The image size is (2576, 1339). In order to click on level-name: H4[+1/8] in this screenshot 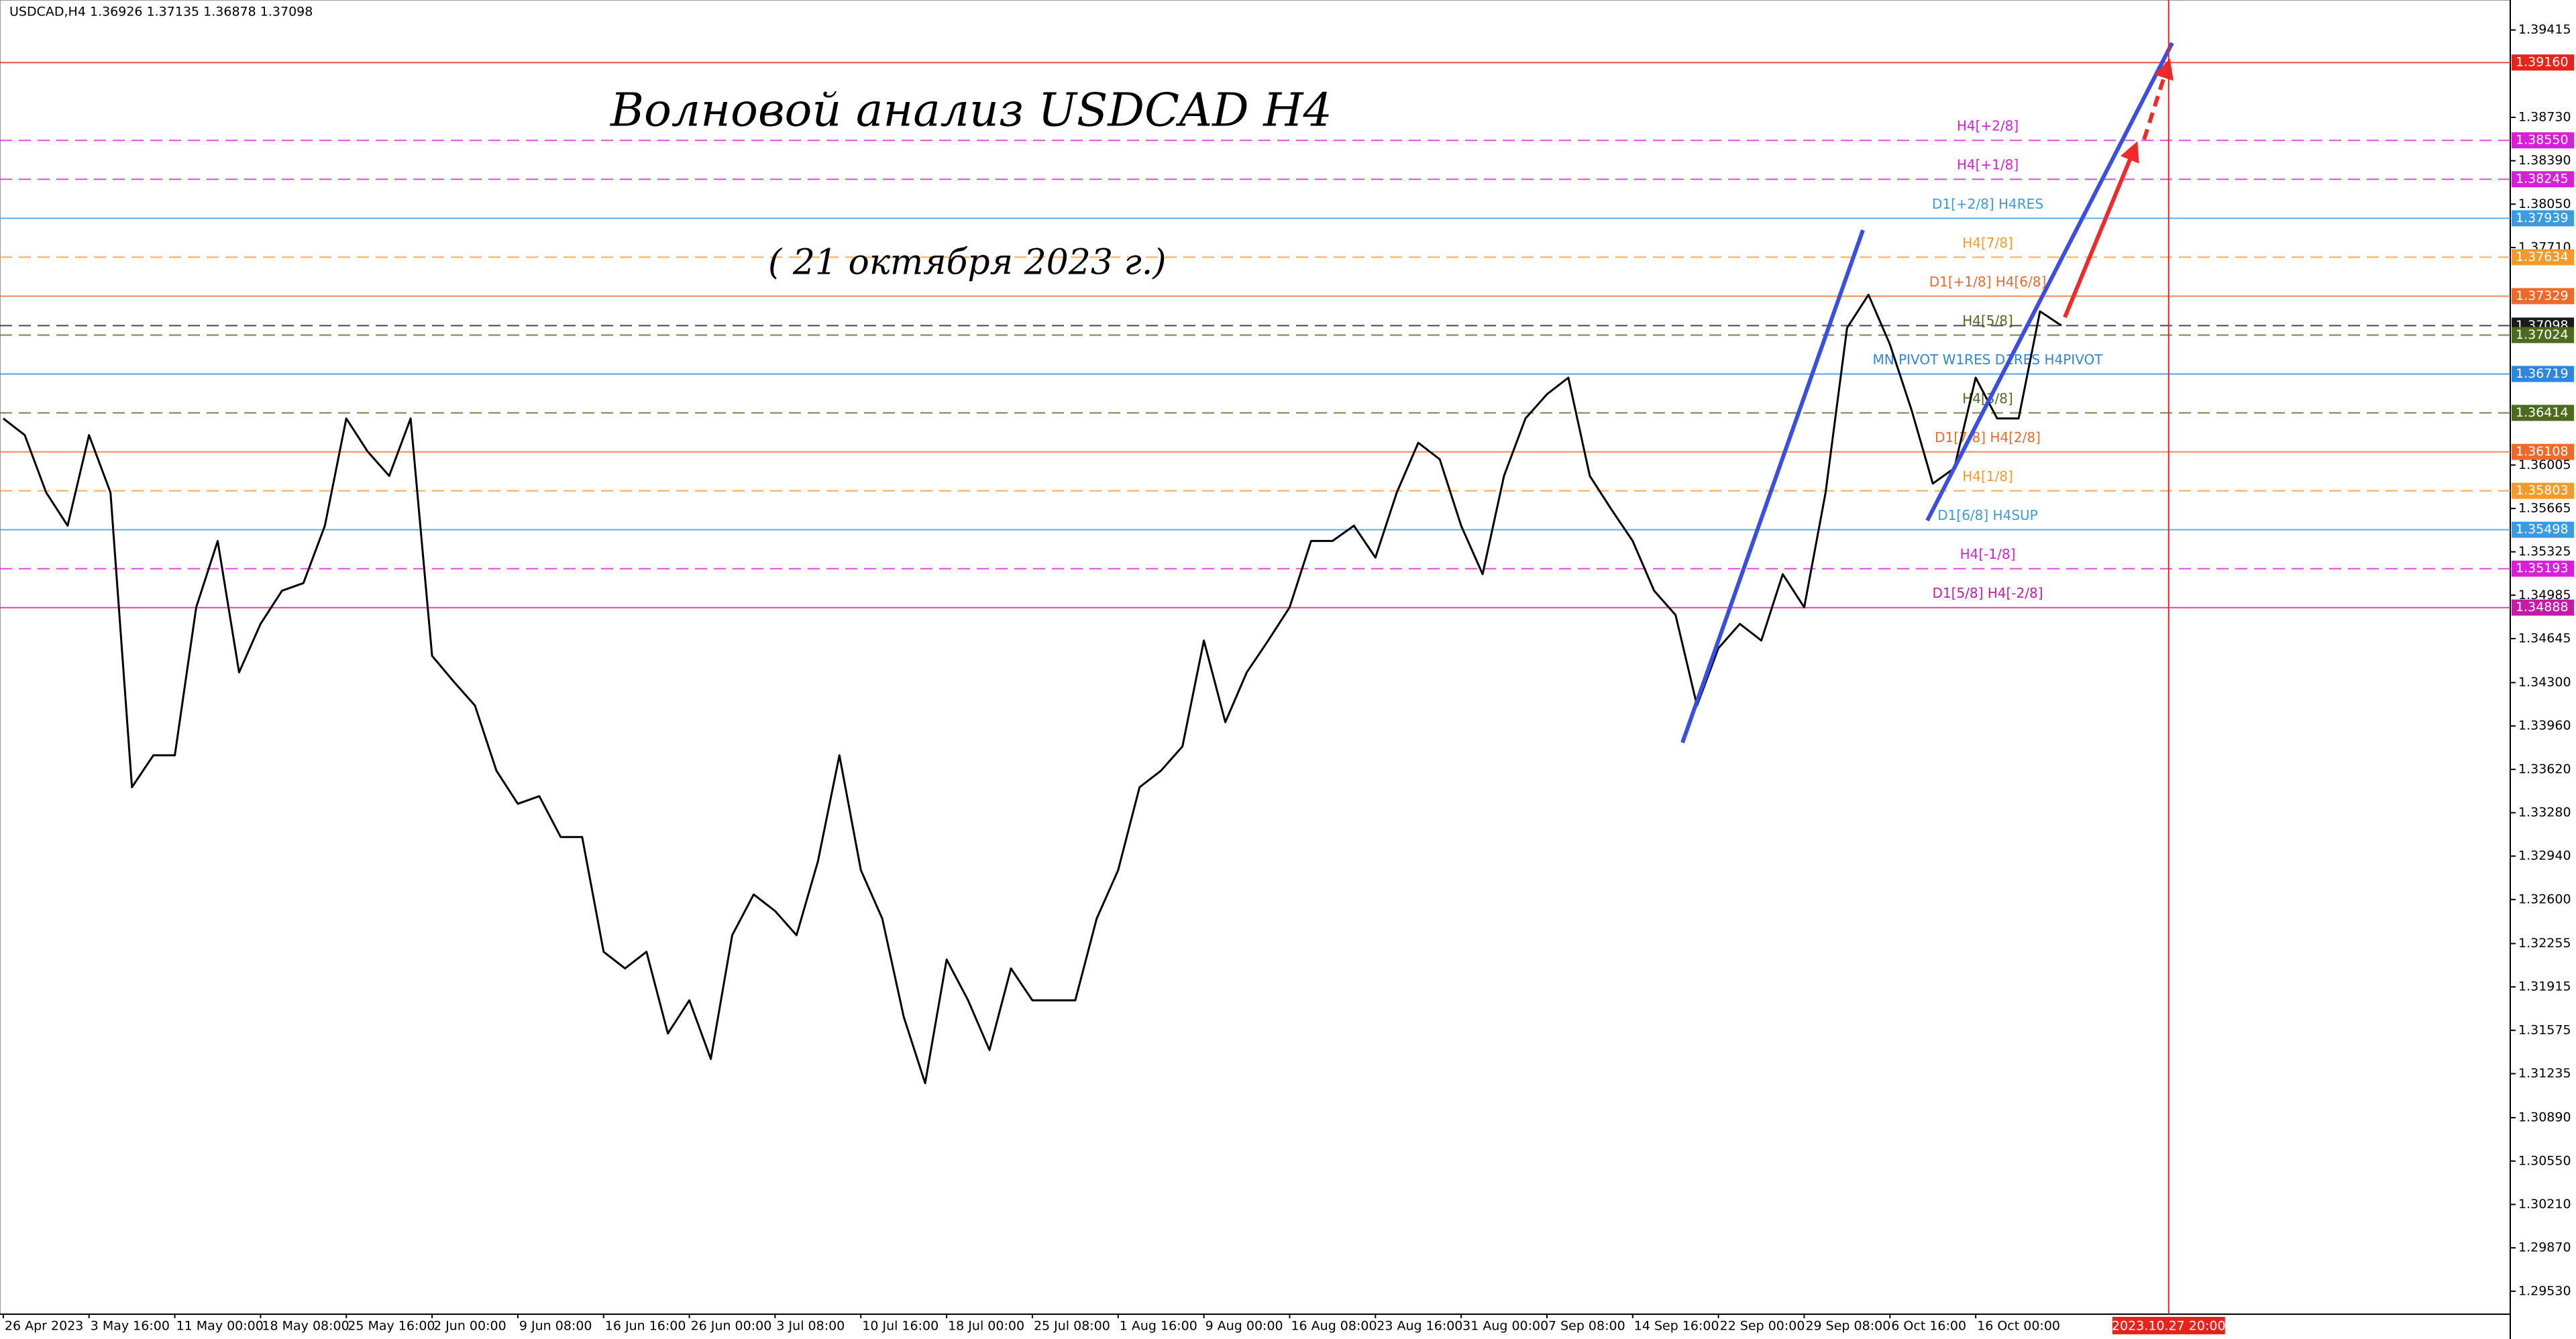, I will do `click(1988, 165)`.